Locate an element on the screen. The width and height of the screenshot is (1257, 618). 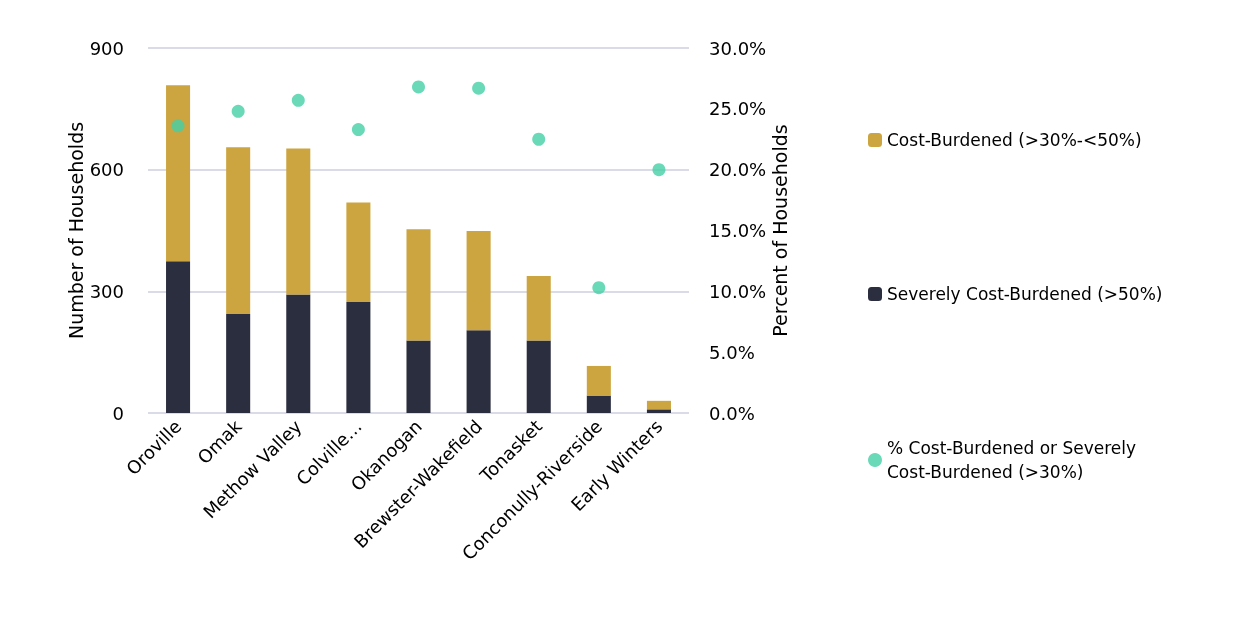
y-tick-label: 0 is located at coordinates (118, 413).